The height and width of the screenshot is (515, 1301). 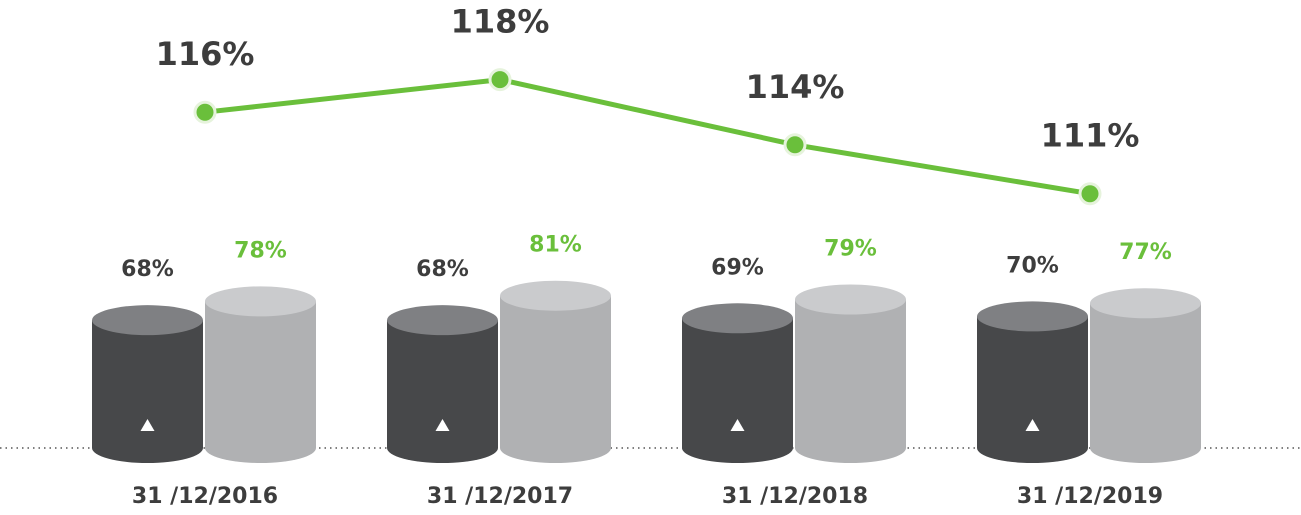 I want to click on data-label: 77%, so click(x=1145, y=252).